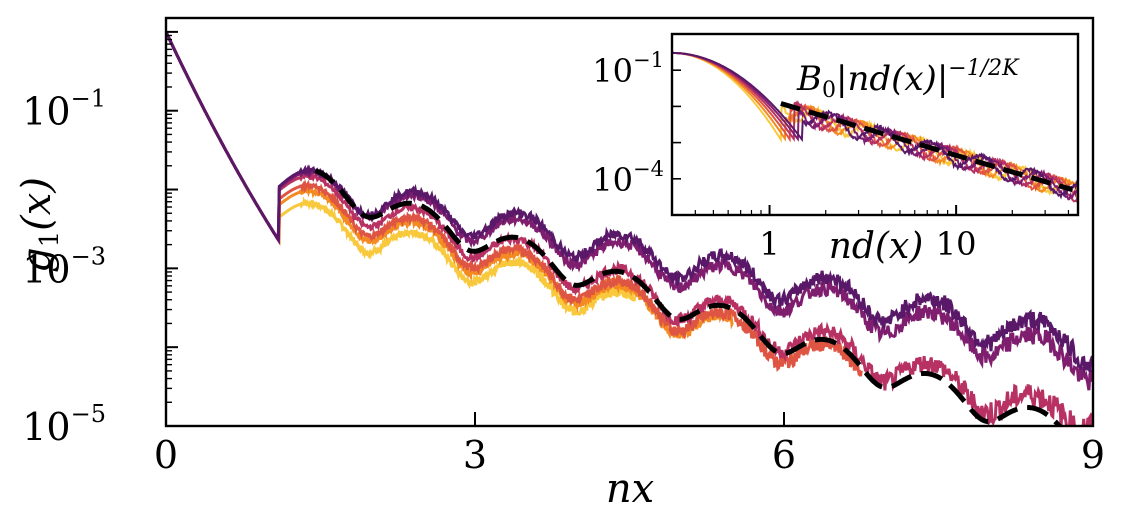 Image resolution: width=1130 pixels, height=508 pixels. Describe the element at coordinates (784, 455) in the screenshot. I see `x-tick-label: 6` at that location.